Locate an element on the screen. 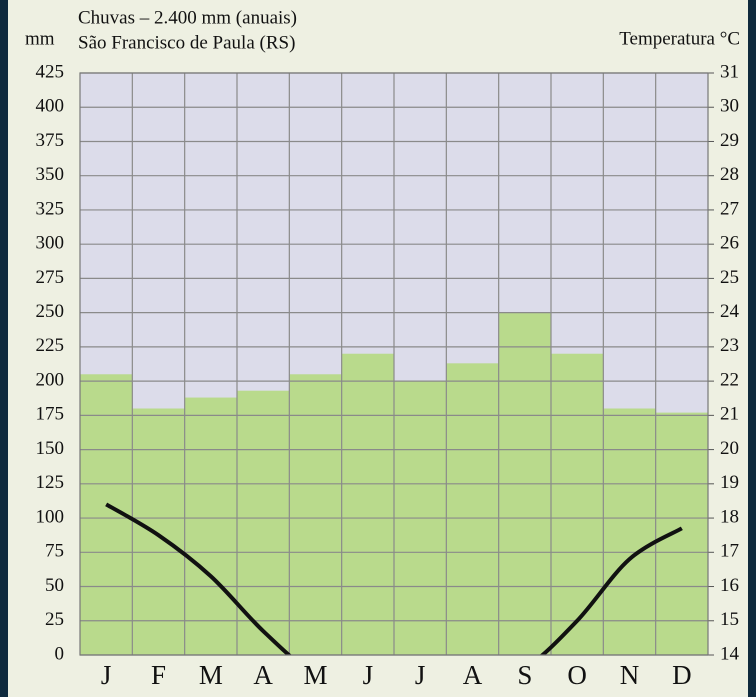  y2-tick-label: 31 is located at coordinates (729, 71).